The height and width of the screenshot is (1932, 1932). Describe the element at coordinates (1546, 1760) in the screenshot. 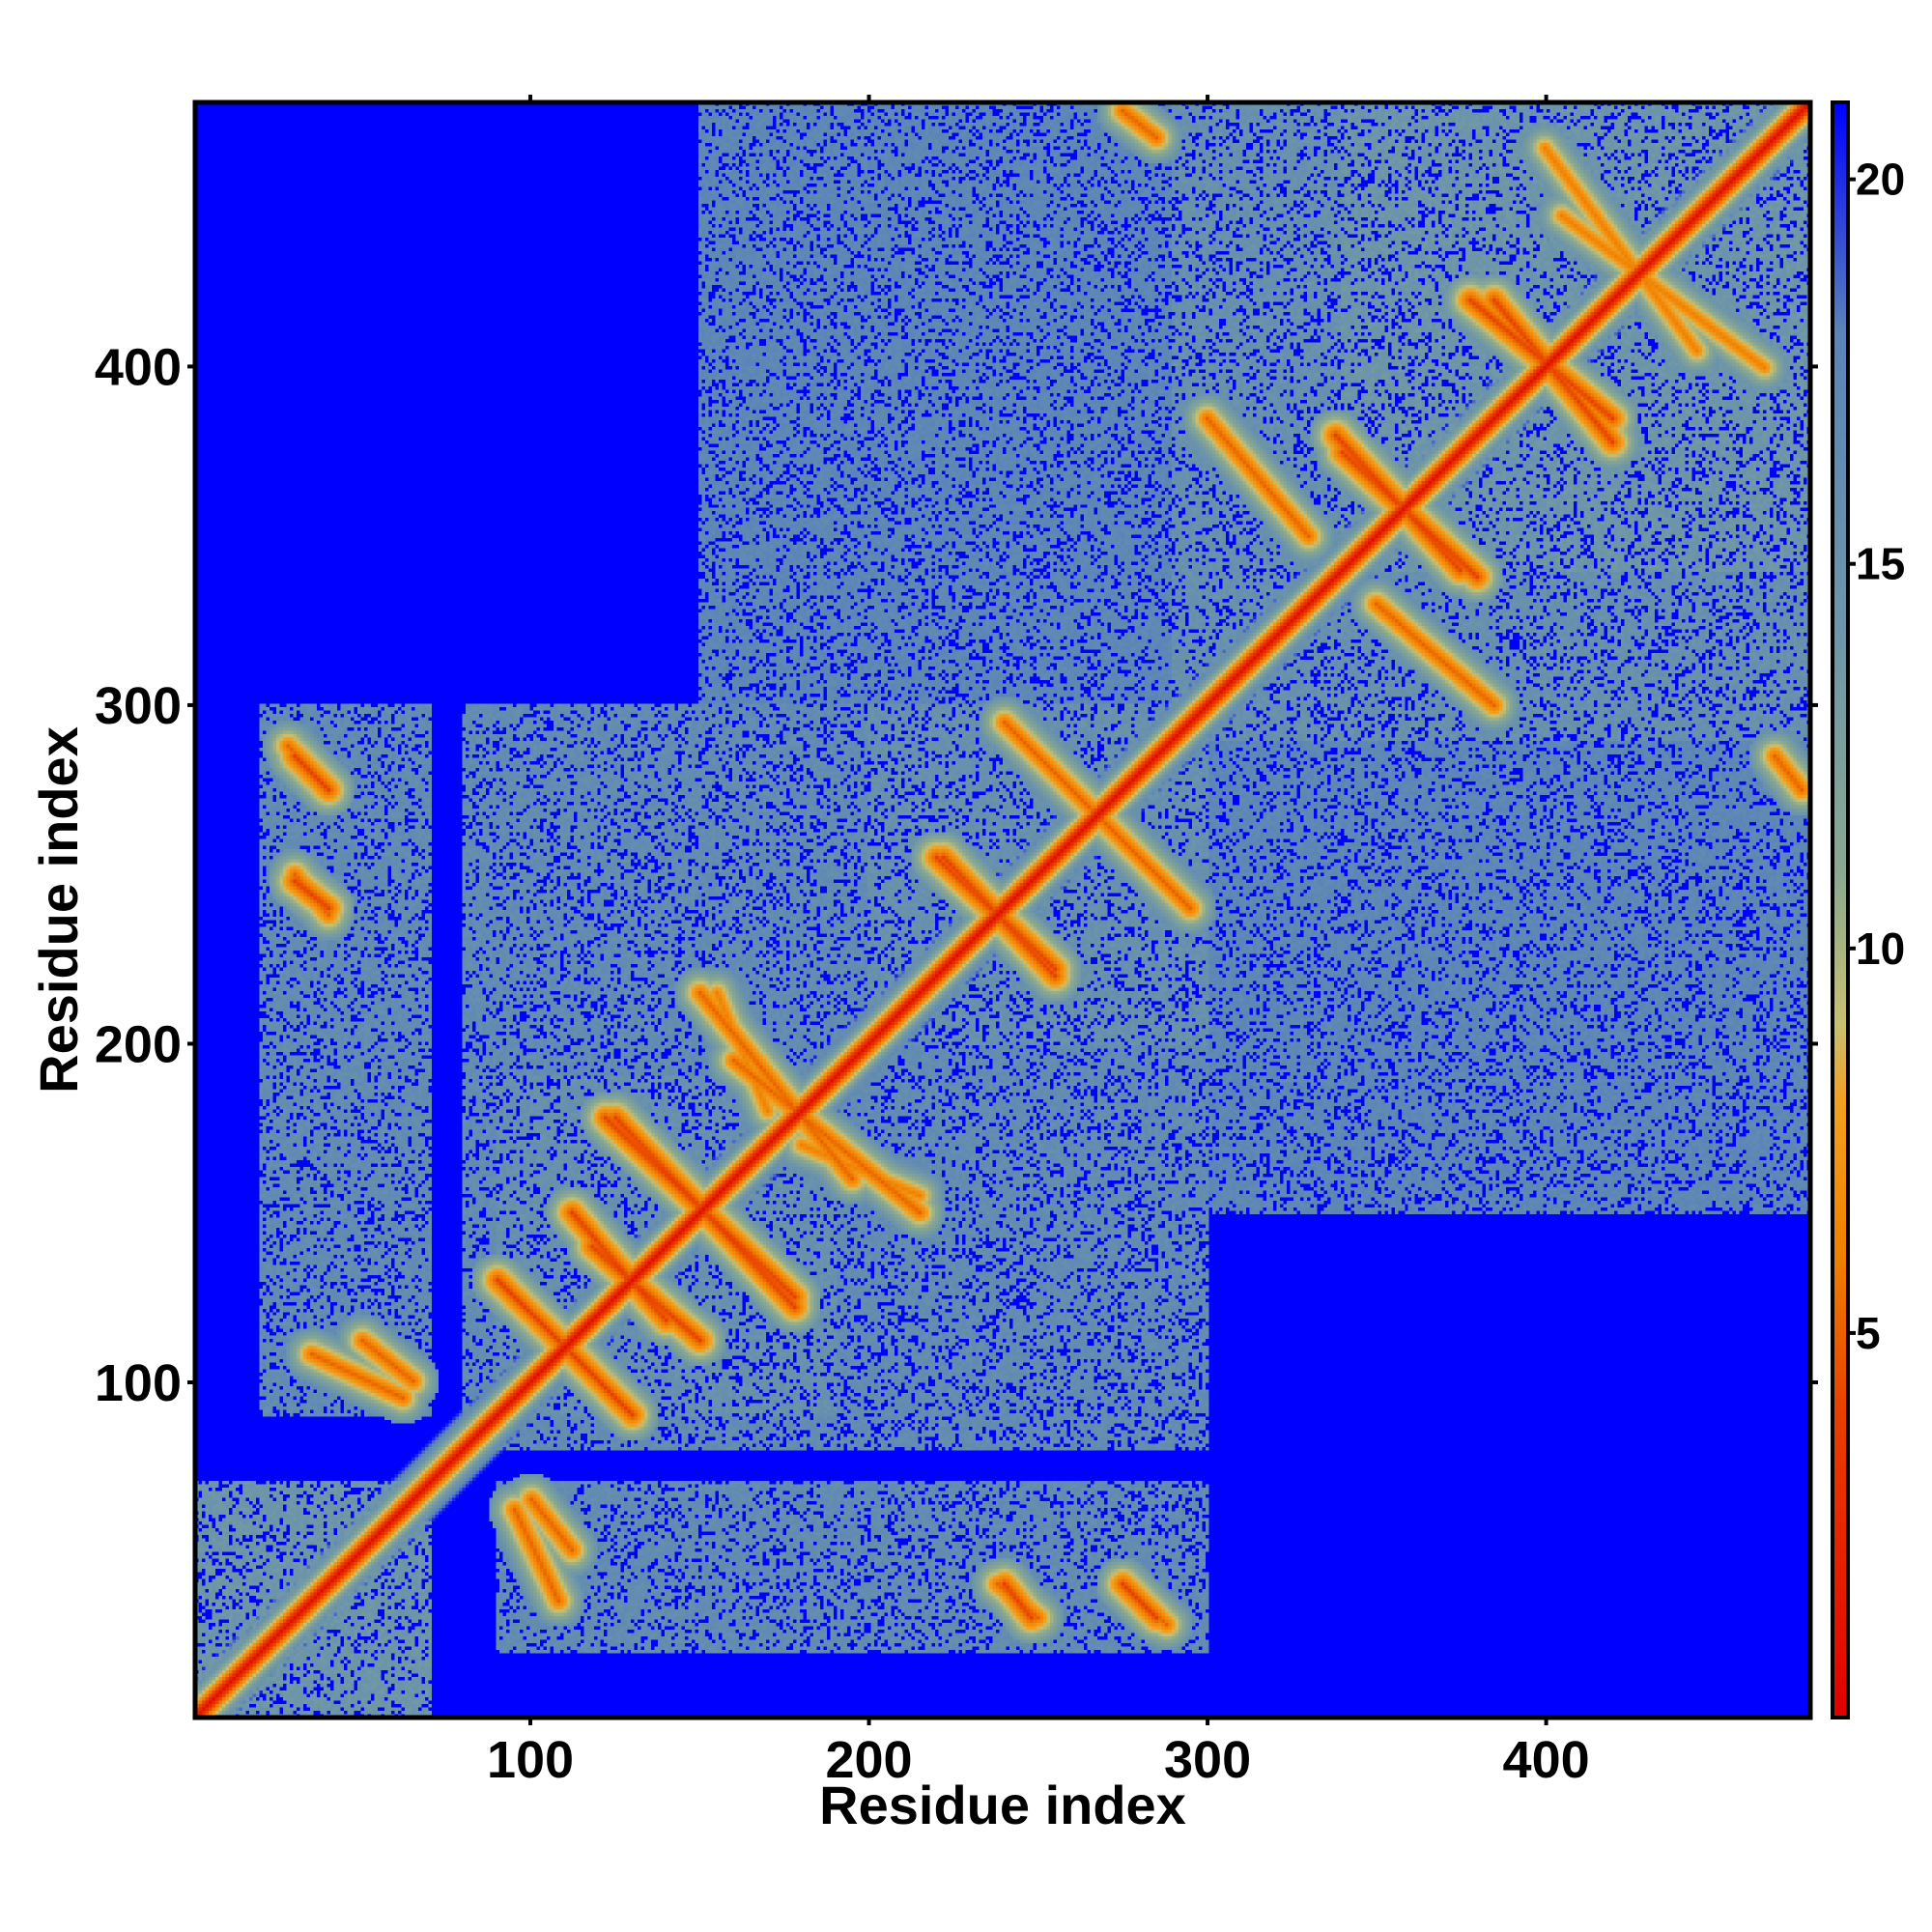

I see `x-tick-label: 400` at that location.